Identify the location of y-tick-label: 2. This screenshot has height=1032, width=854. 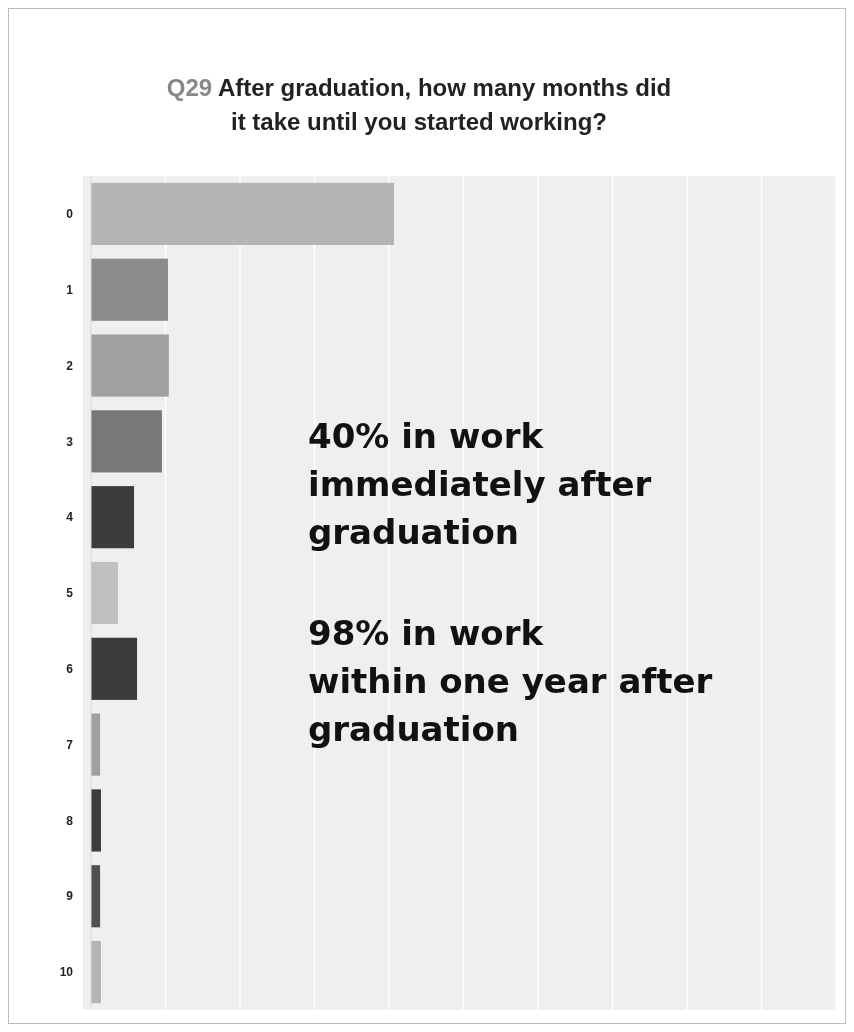
(70, 365).